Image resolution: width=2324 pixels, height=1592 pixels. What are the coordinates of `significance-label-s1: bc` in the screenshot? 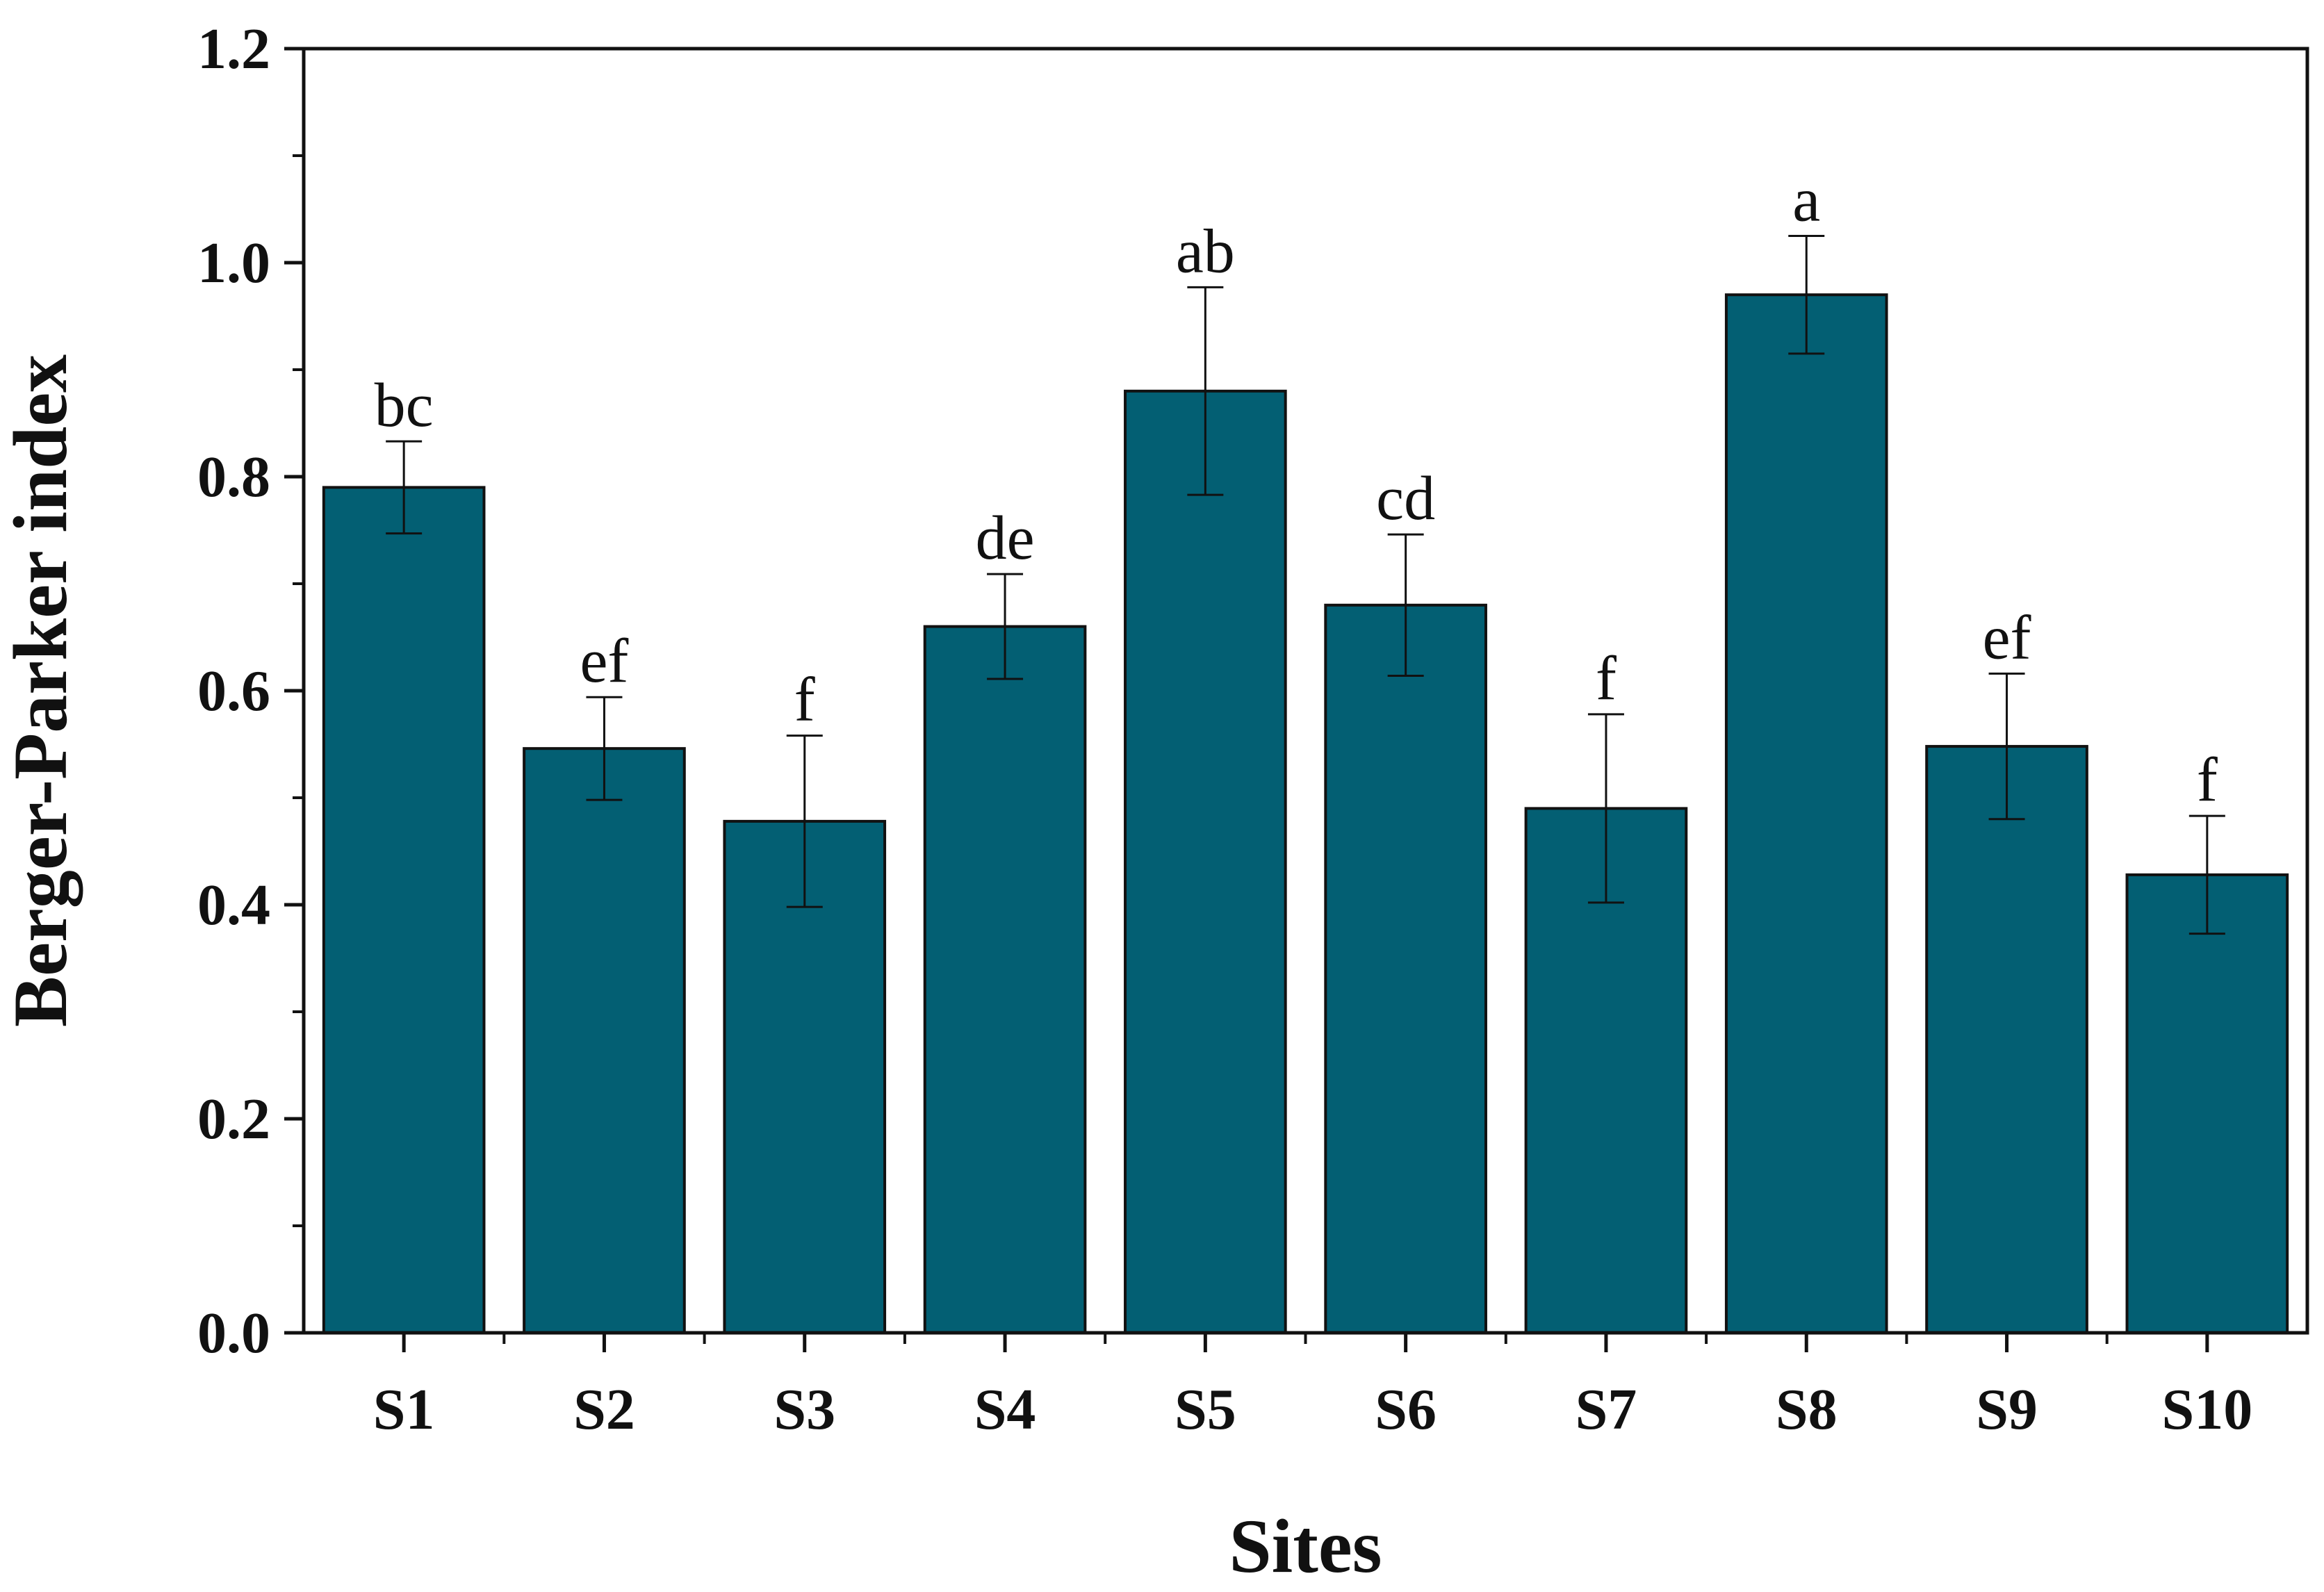 It's located at (404, 405).